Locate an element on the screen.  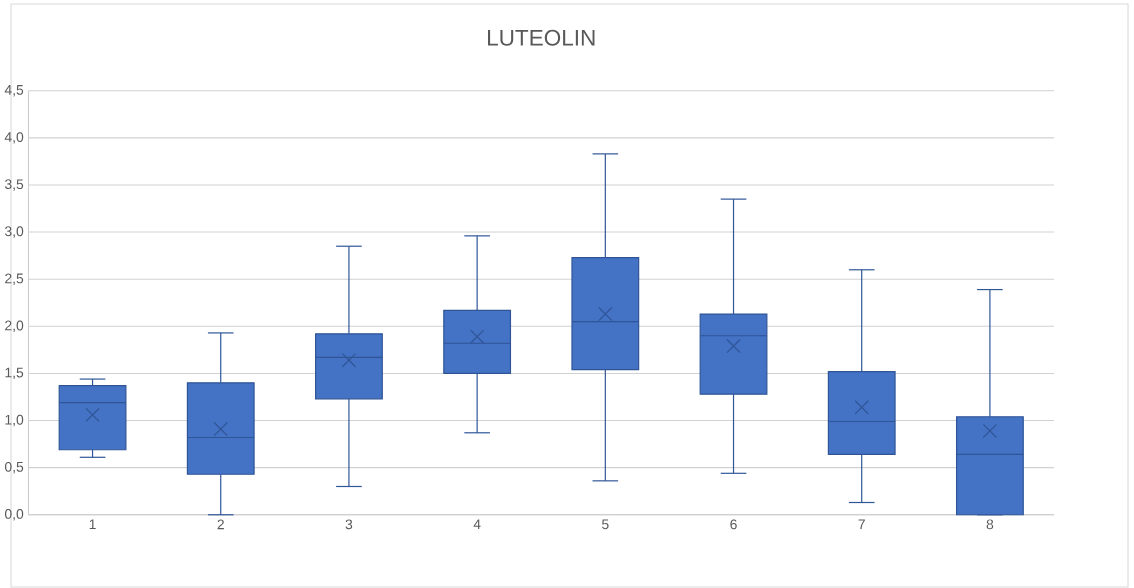
x-tick-label: 3 is located at coordinates (349, 524).